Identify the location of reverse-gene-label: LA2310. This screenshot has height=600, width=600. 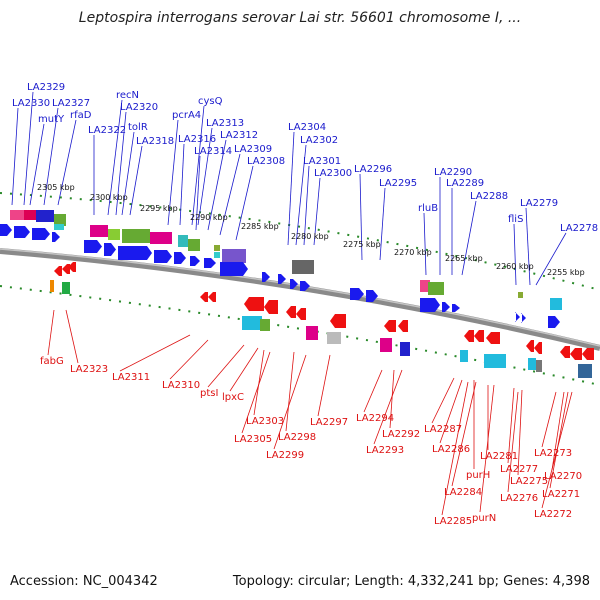
(181, 385).